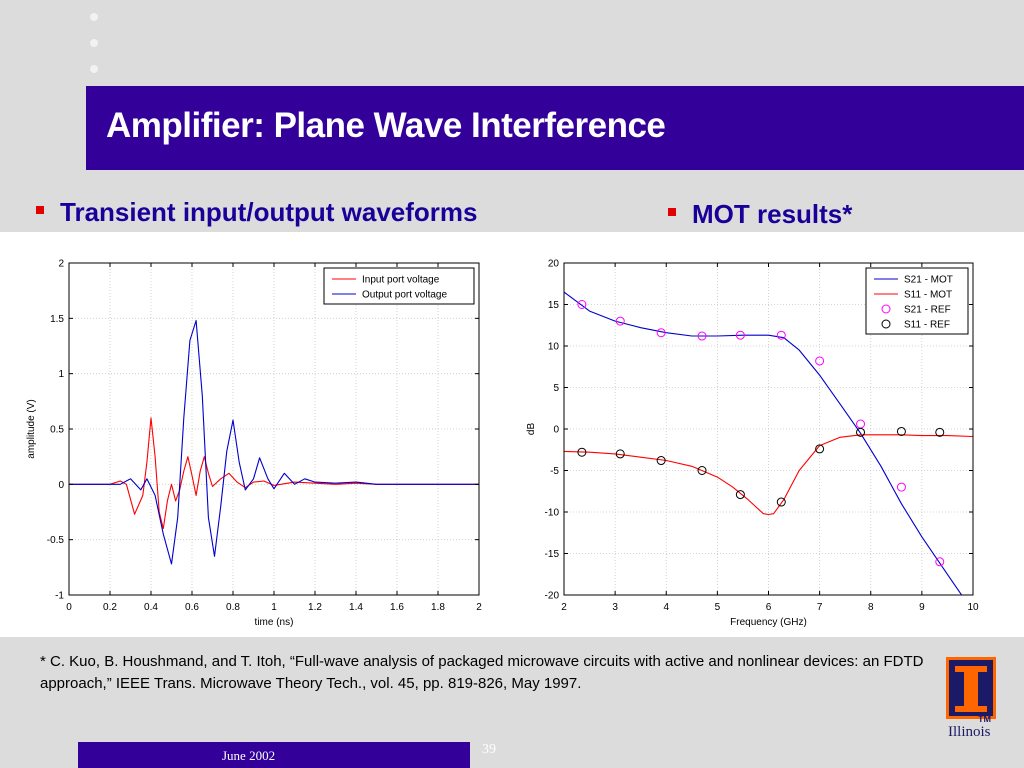 Image resolution: width=1024 pixels, height=768 pixels. I want to click on y-tick-label: 5, so click(556, 388).